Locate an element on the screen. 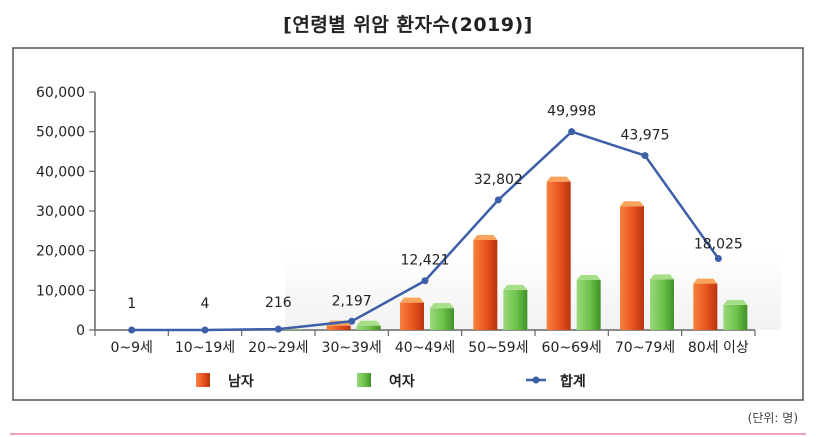  x-tick-label: 20~29세 is located at coordinates (278, 348).